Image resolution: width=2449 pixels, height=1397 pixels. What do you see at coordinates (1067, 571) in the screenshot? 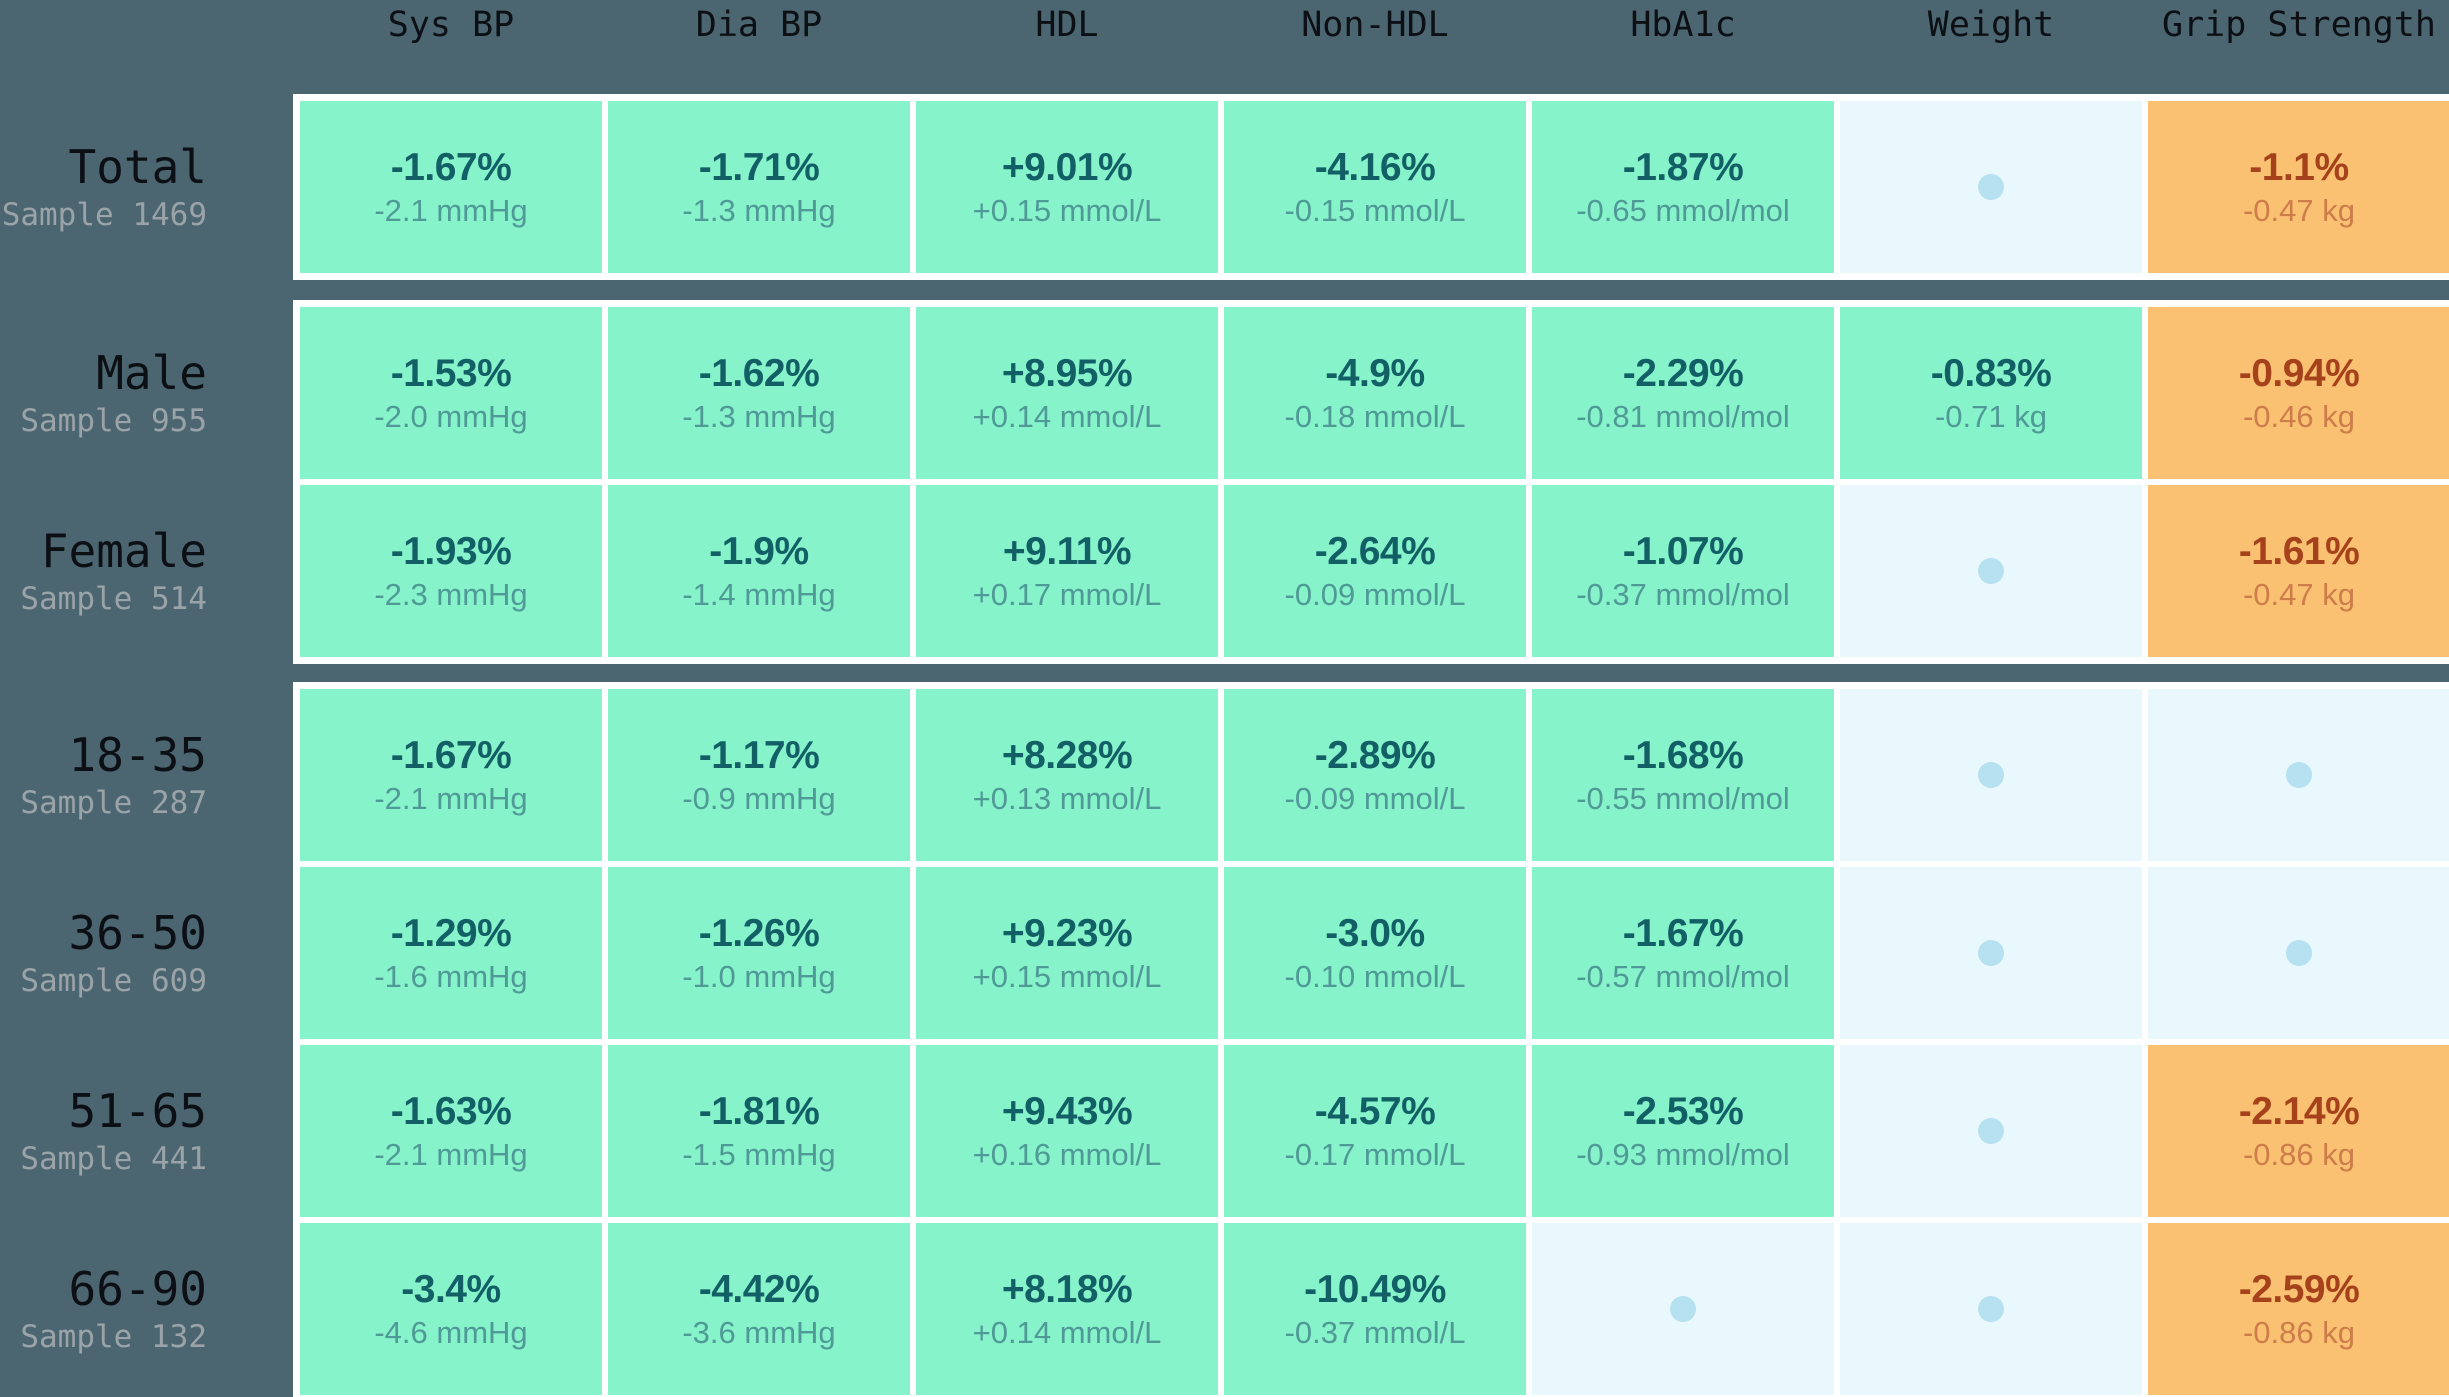
I see `cell-female-hdl: +9.11% +0.17 mmol/L` at bounding box center [1067, 571].